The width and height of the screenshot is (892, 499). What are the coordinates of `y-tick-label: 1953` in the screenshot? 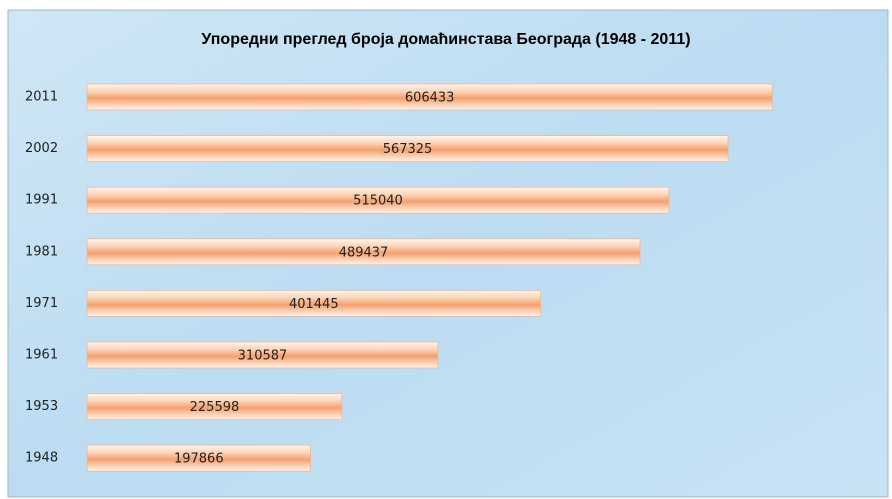 It's located at (41, 406).